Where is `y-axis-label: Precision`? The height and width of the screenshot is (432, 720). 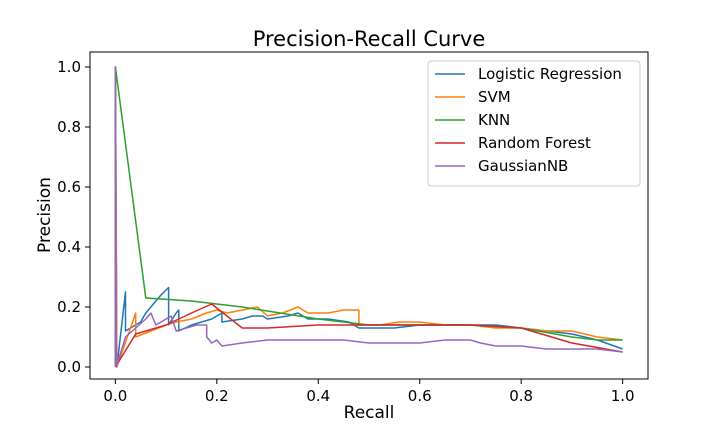
y-axis-label: Precision is located at coordinates (45, 215).